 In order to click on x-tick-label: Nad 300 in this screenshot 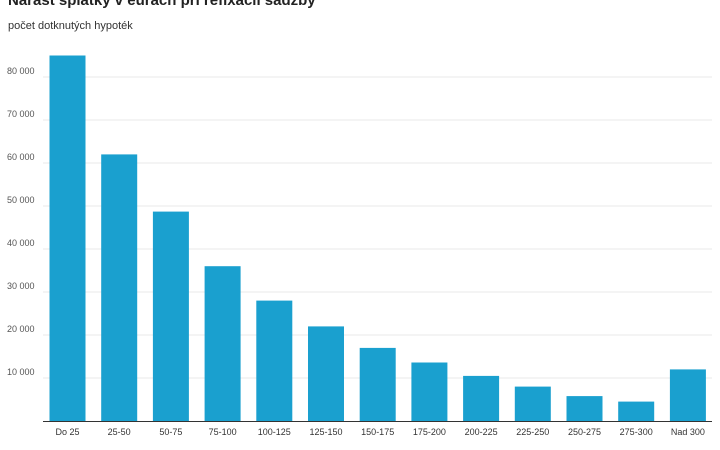, I will do `click(688, 432)`.